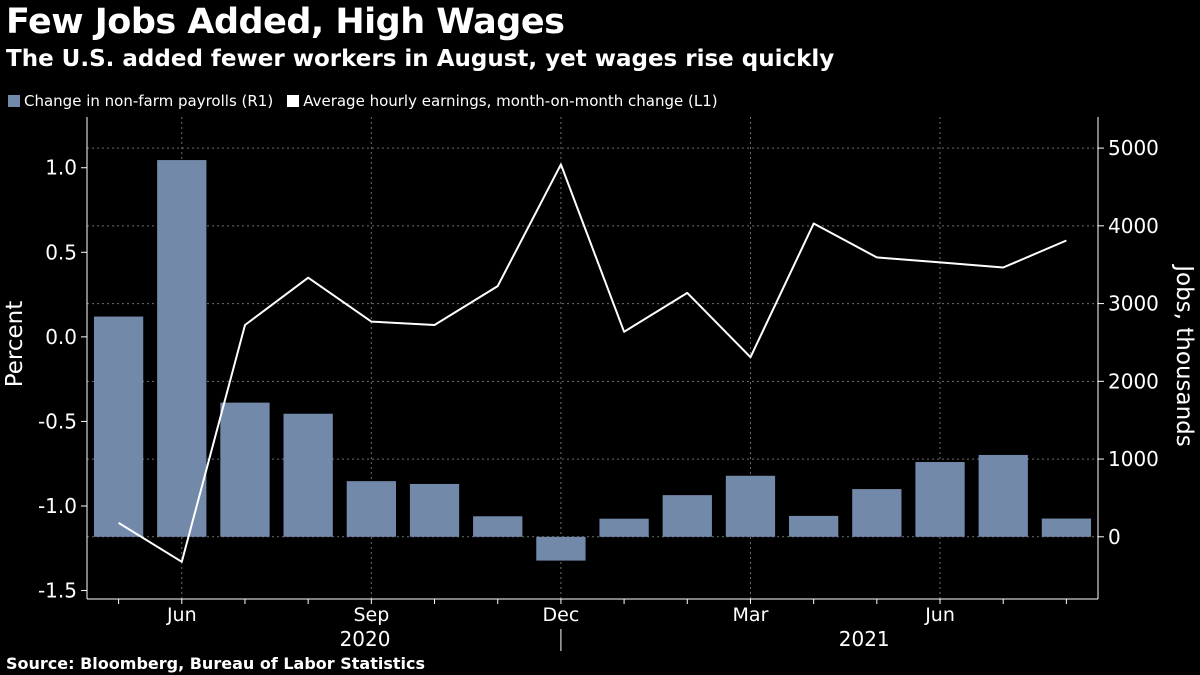  What do you see at coordinates (371, 615) in the screenshot?
I see `x-month-label: Sep` at bounding box center [371, 615].